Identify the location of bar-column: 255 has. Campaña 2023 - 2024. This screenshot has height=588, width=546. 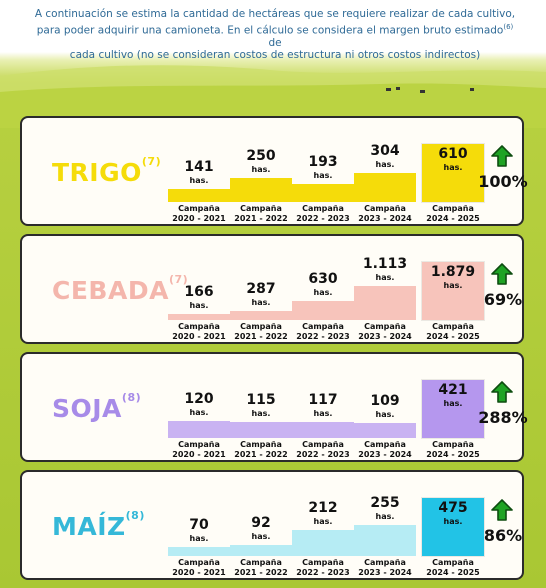
(385, 525).